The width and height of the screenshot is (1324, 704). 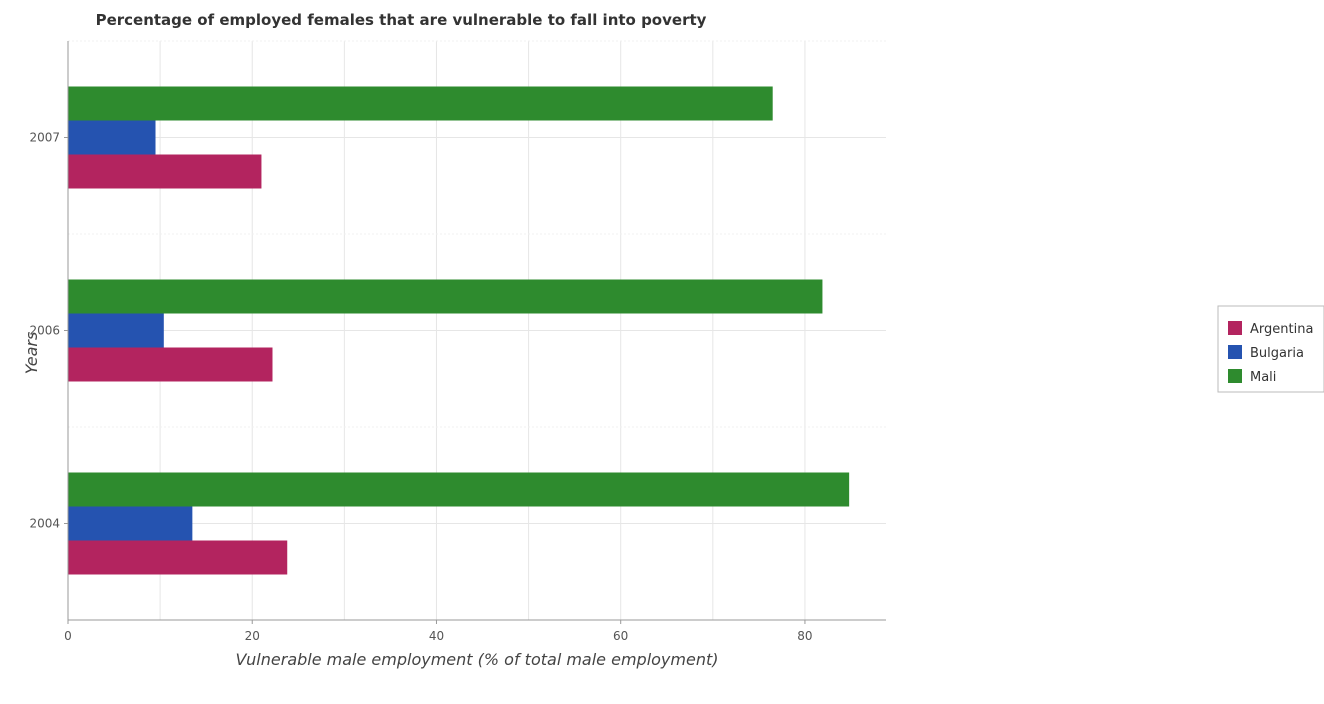 I want to click on legend-swatch-bulgaria, so click(x=1235, y=352).